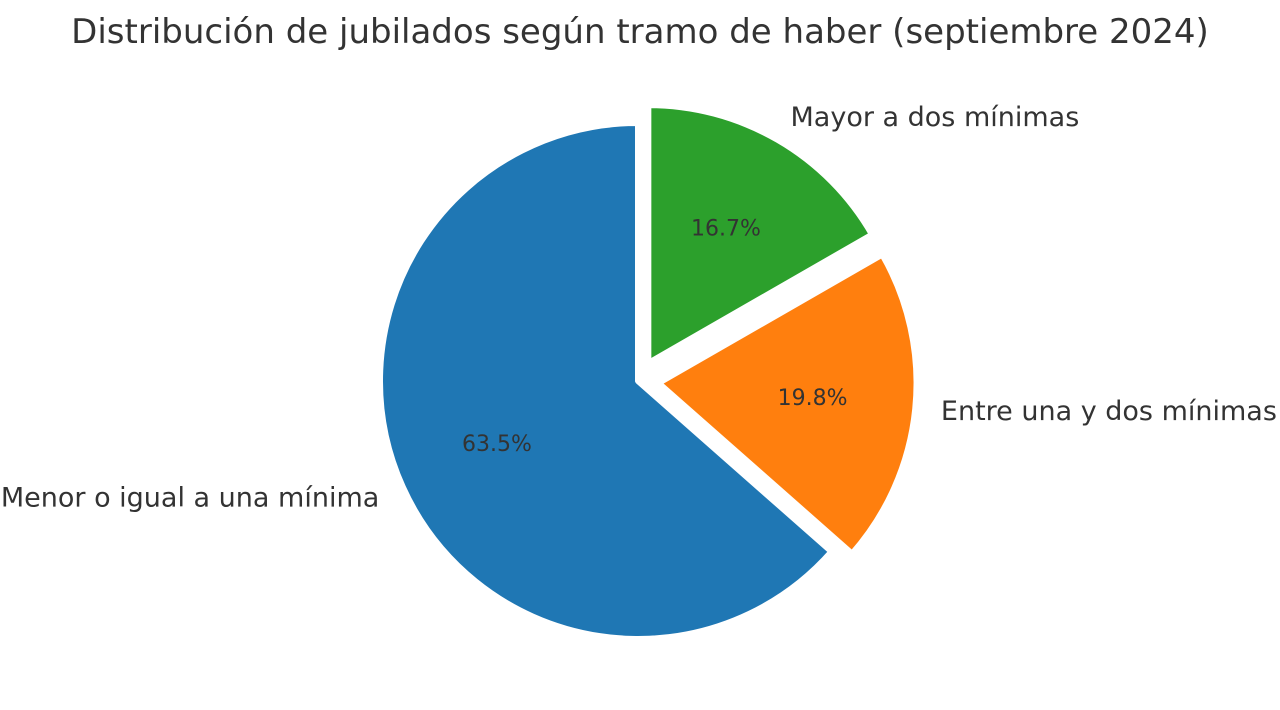 This screenshot has height=710, width=1280. I want to click on pie-slice-0-label: Menor o igual a una mínima, so click(190, 497).